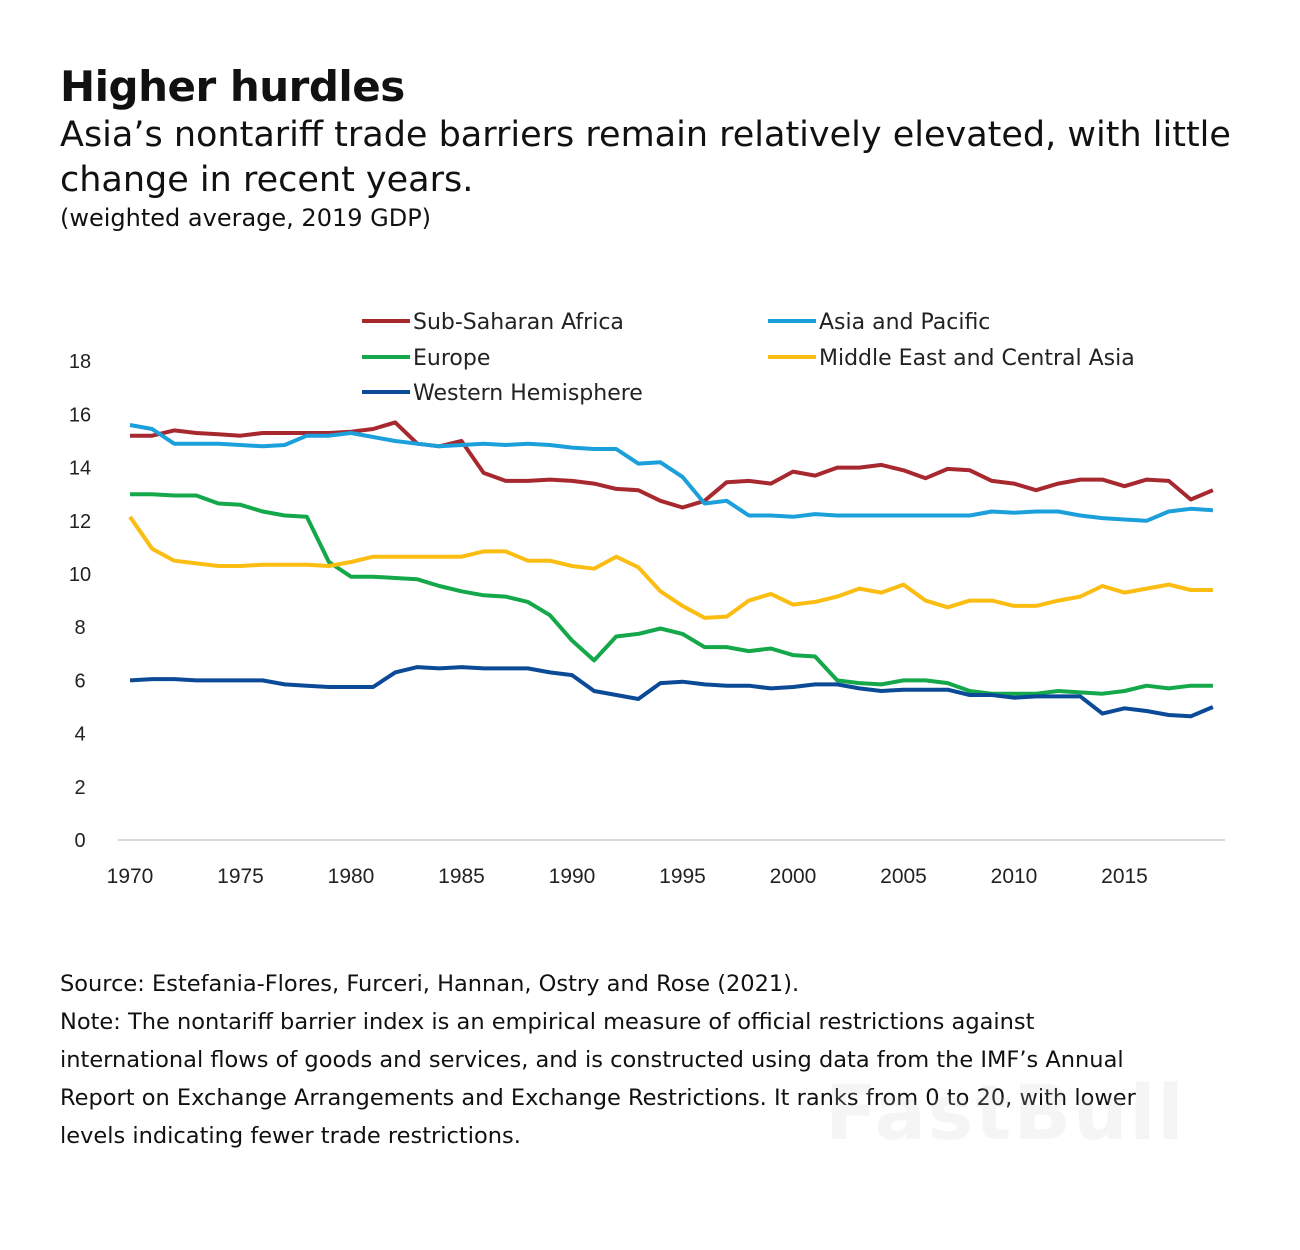 Image resolution: width=1300 pixels, height=1250 pixels. I want to click on y-tick-label: 4, so click(79, 735).